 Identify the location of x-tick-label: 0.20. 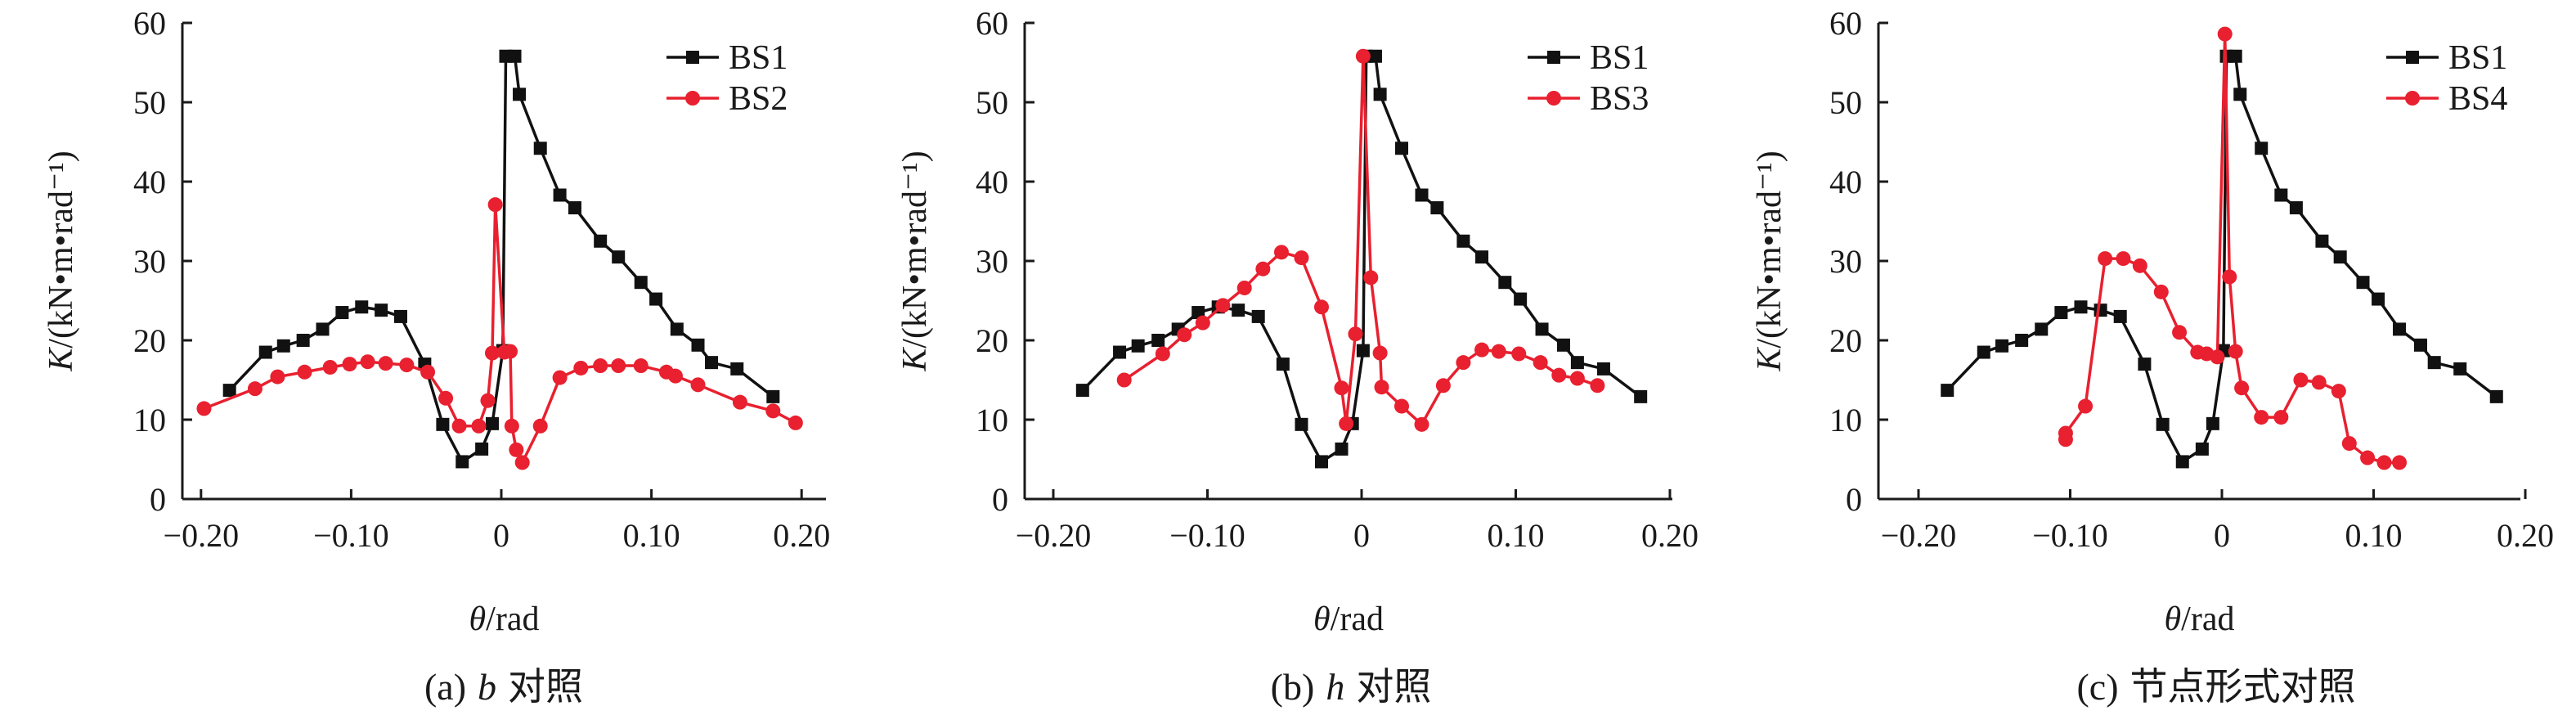
(801, 535).